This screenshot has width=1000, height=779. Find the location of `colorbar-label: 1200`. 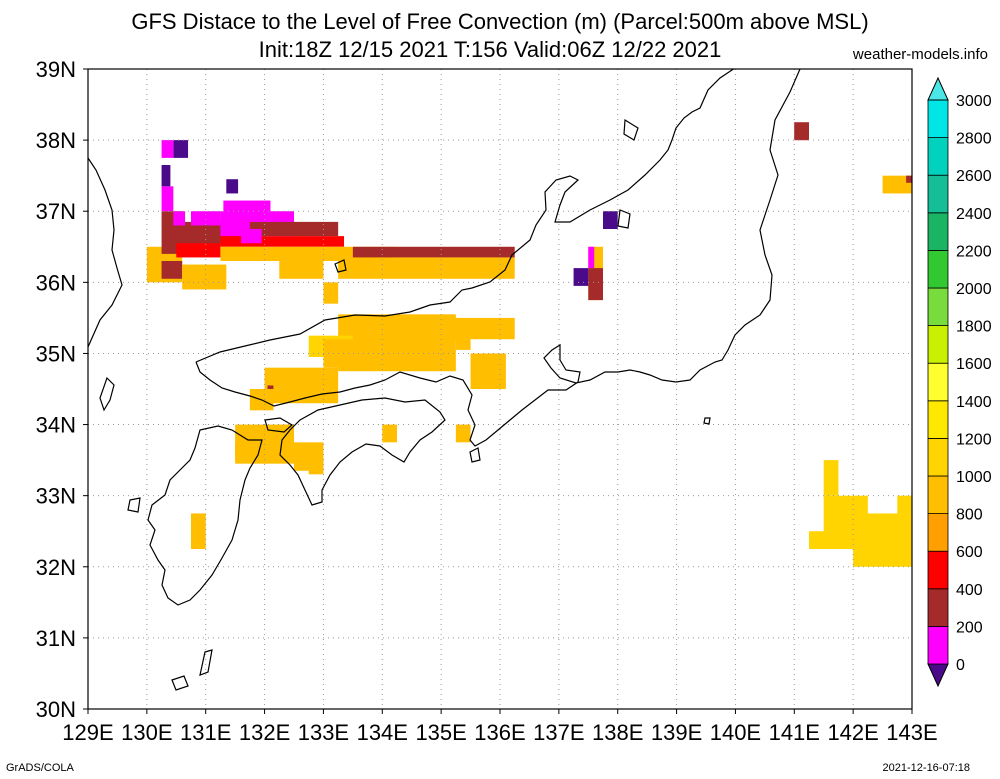

colorbar-label: 1200 is located at coordinates (974, 439).